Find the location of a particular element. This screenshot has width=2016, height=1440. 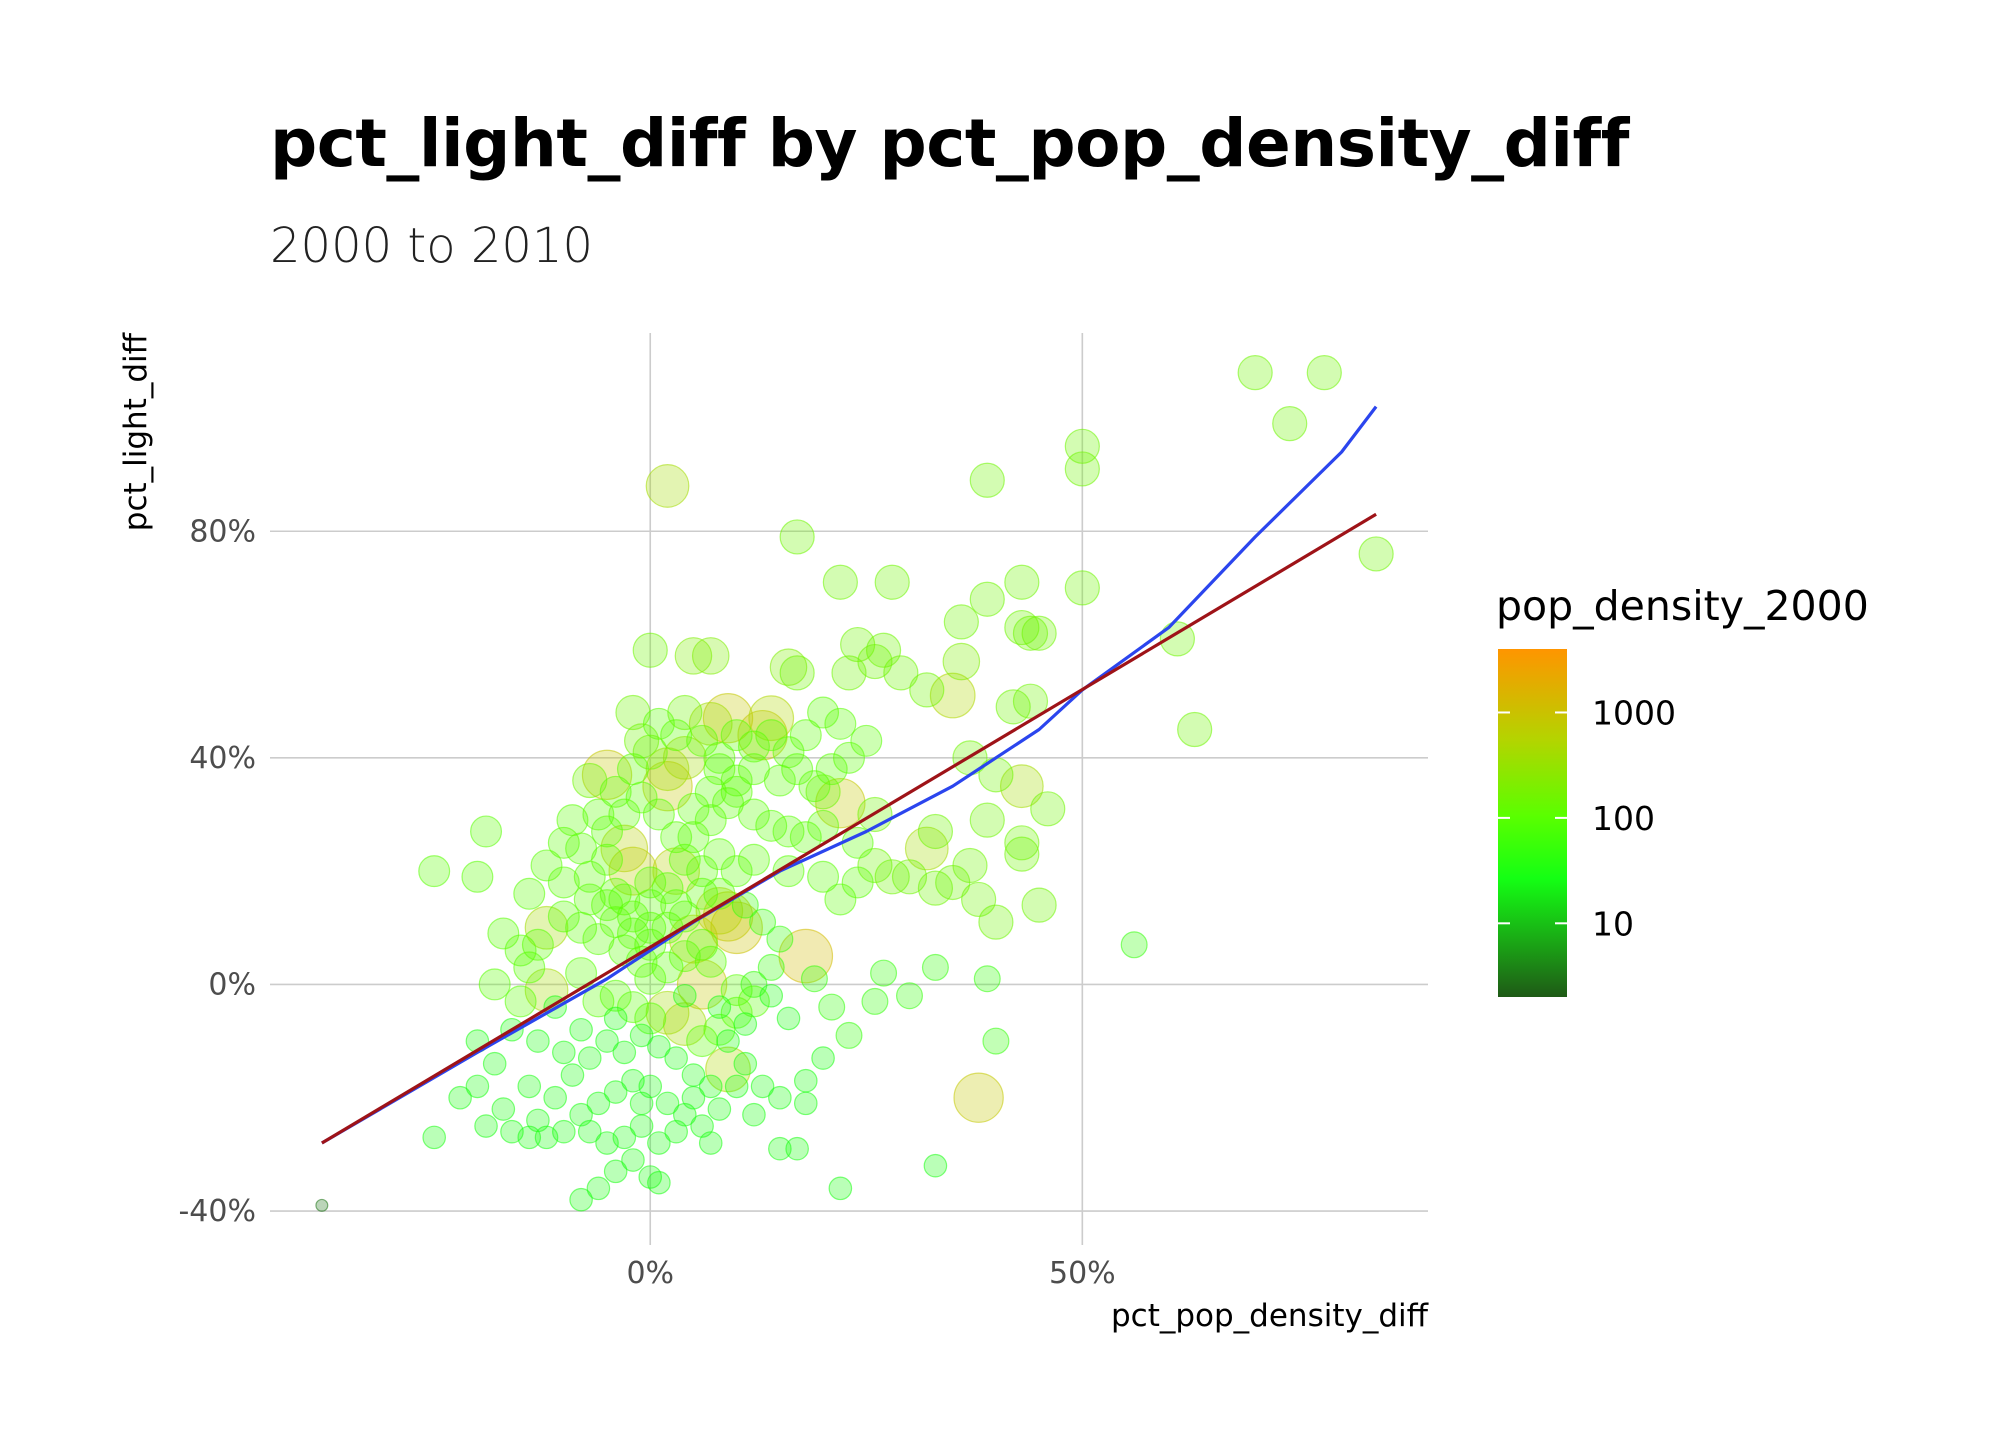

chart-title: pct_light_diff by pct_pop_density_diff is located at coordinates (949, 143).